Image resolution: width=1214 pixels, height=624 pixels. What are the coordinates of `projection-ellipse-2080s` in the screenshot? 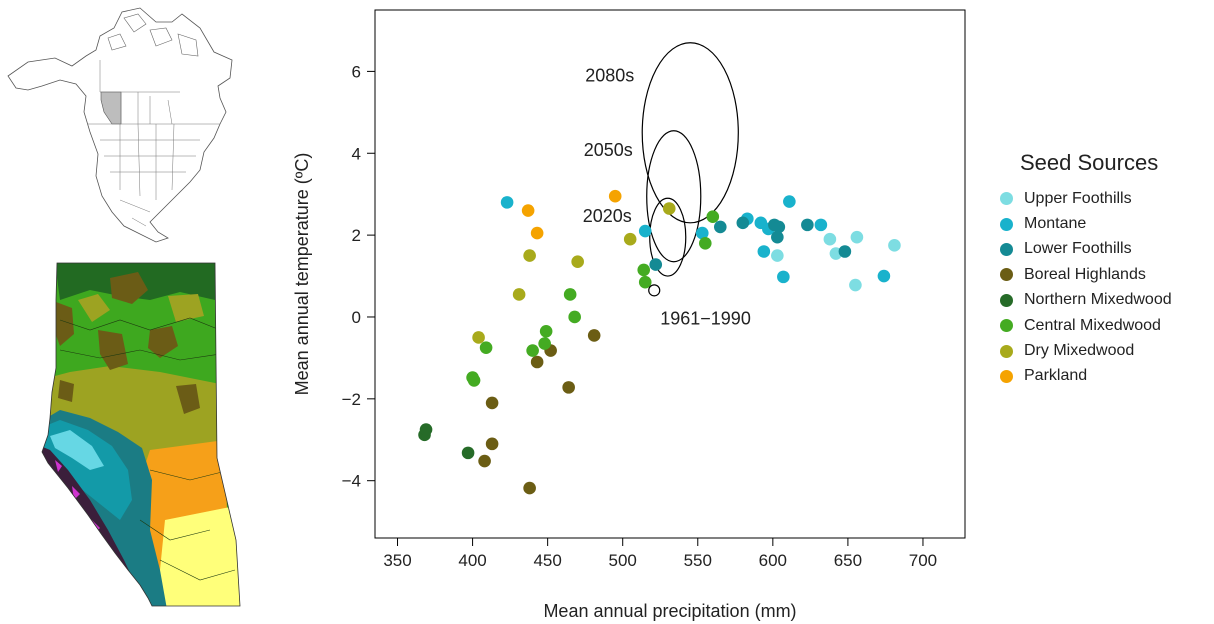 It's located at (690, 133).